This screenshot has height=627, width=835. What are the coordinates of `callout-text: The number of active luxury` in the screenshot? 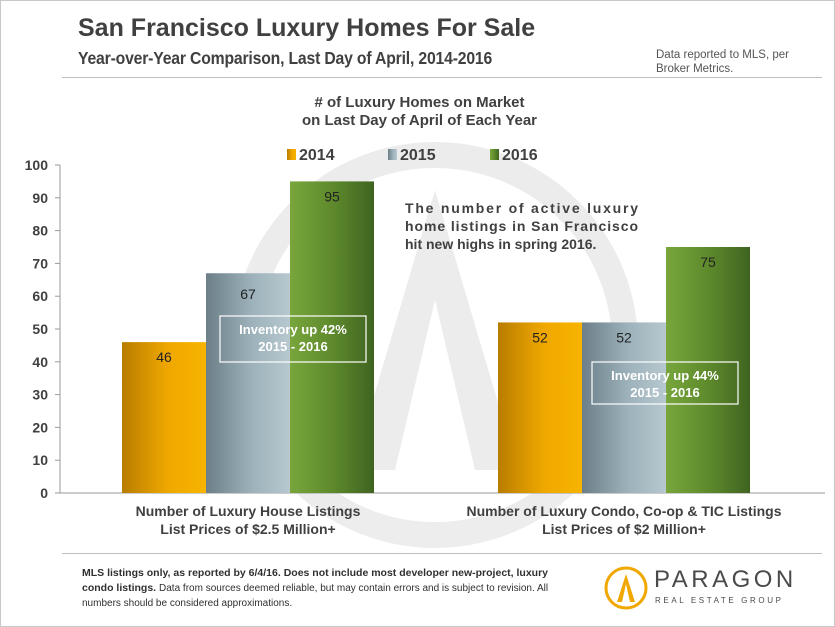 It's located at (521, 208).